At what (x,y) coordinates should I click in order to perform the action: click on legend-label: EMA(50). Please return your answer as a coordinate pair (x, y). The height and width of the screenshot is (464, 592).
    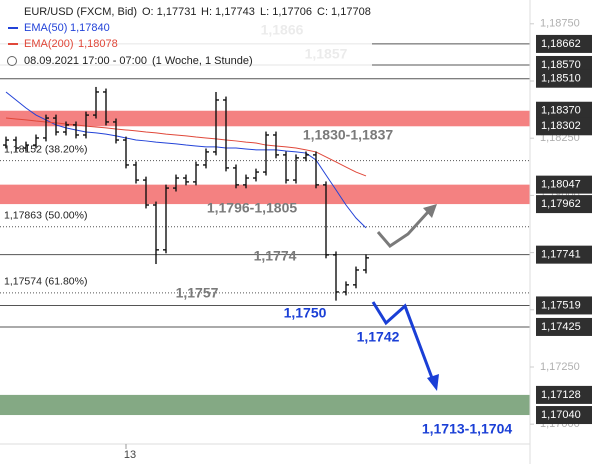
    Looking at the image, I should click on (45, 28).